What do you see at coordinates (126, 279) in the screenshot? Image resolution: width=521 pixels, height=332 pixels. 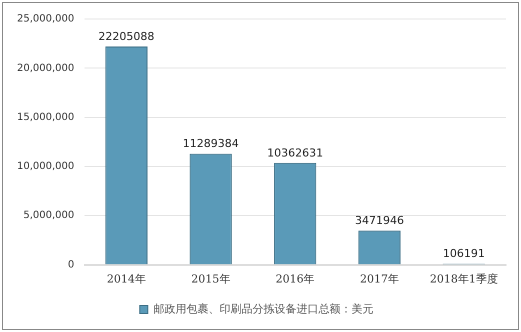 I see `x-tick-label: 2014年` at bounding box center [126, 279].